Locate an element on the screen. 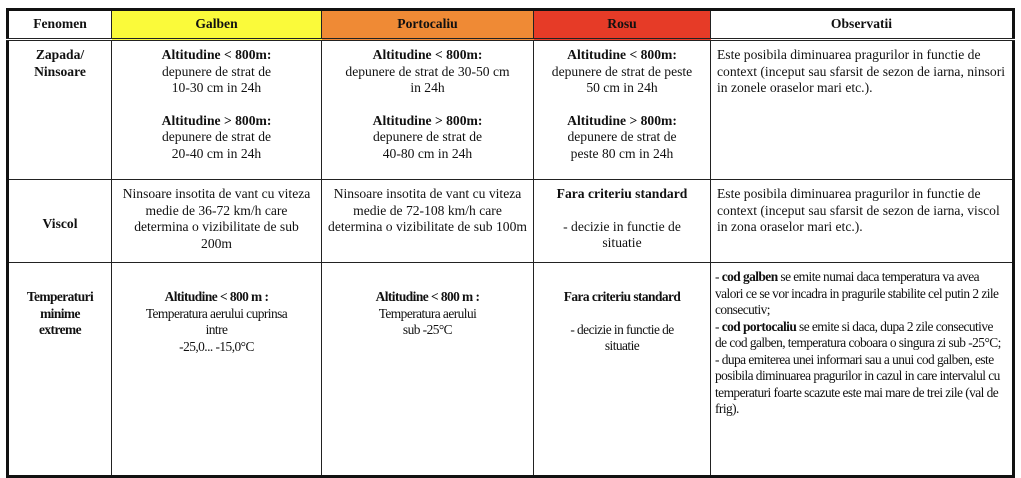 The height and width of the screenshot is (478, 1021). header-portocaliu: Portocaliu is located at coordinates (427, 24).